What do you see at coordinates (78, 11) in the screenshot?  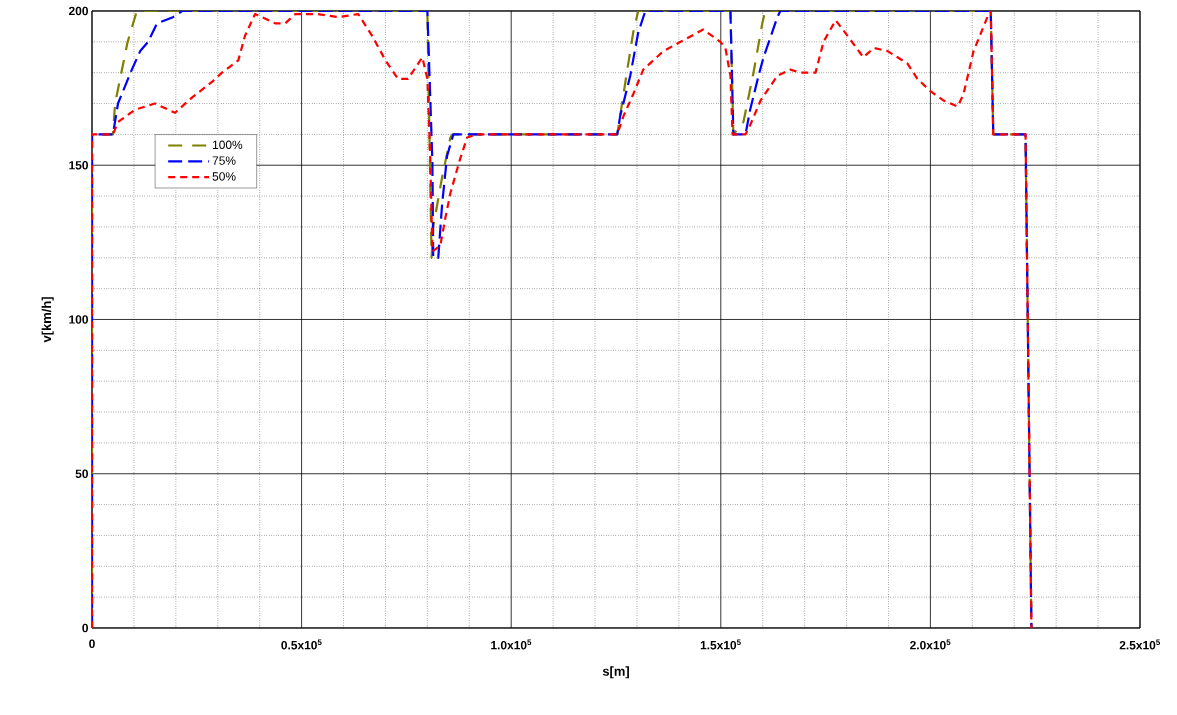 I see `y-tick-label: 200` at bounding box center [78, 11].